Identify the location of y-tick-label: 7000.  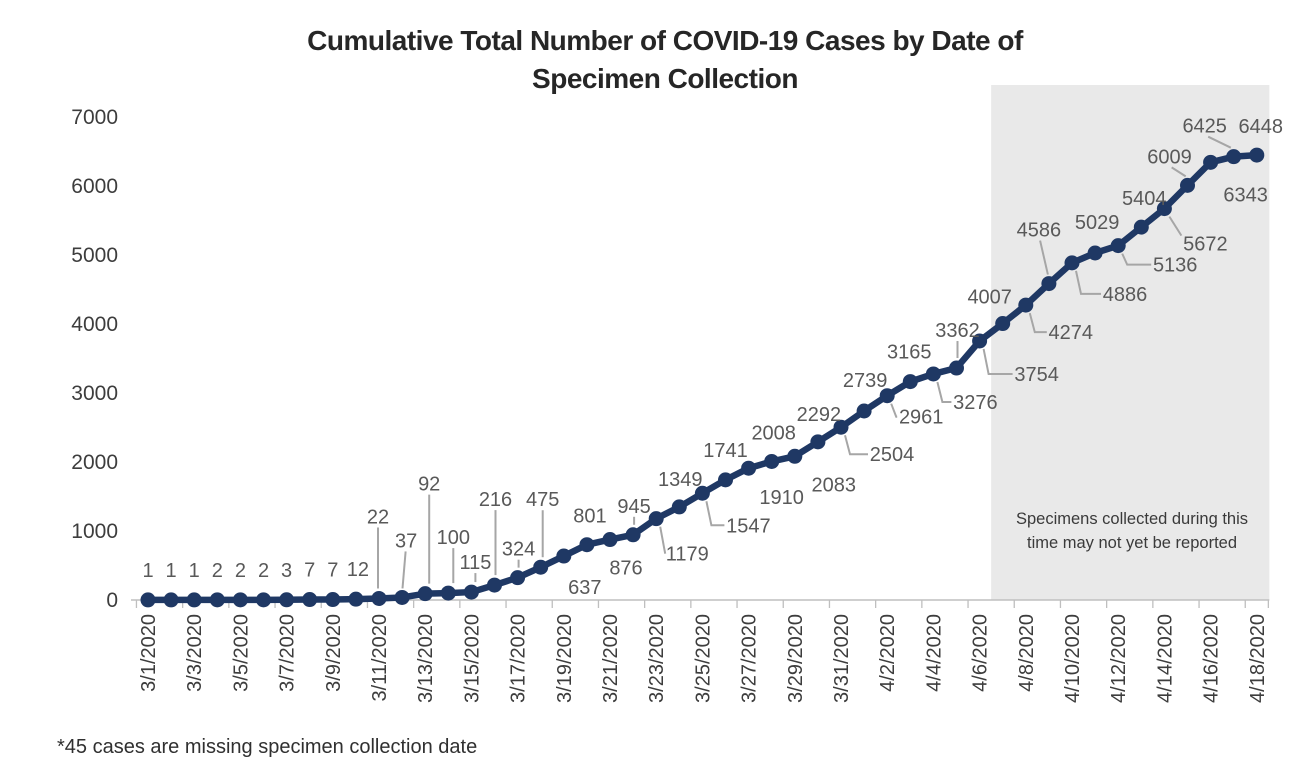
(94, 117).